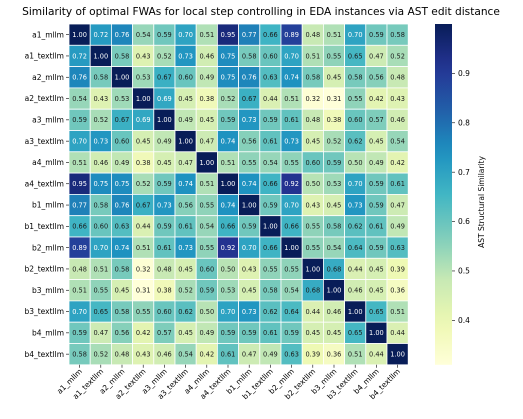 This screenshot has width=523, height=419. I want to click on cell-value-label: 0.53, so click(228, 291).